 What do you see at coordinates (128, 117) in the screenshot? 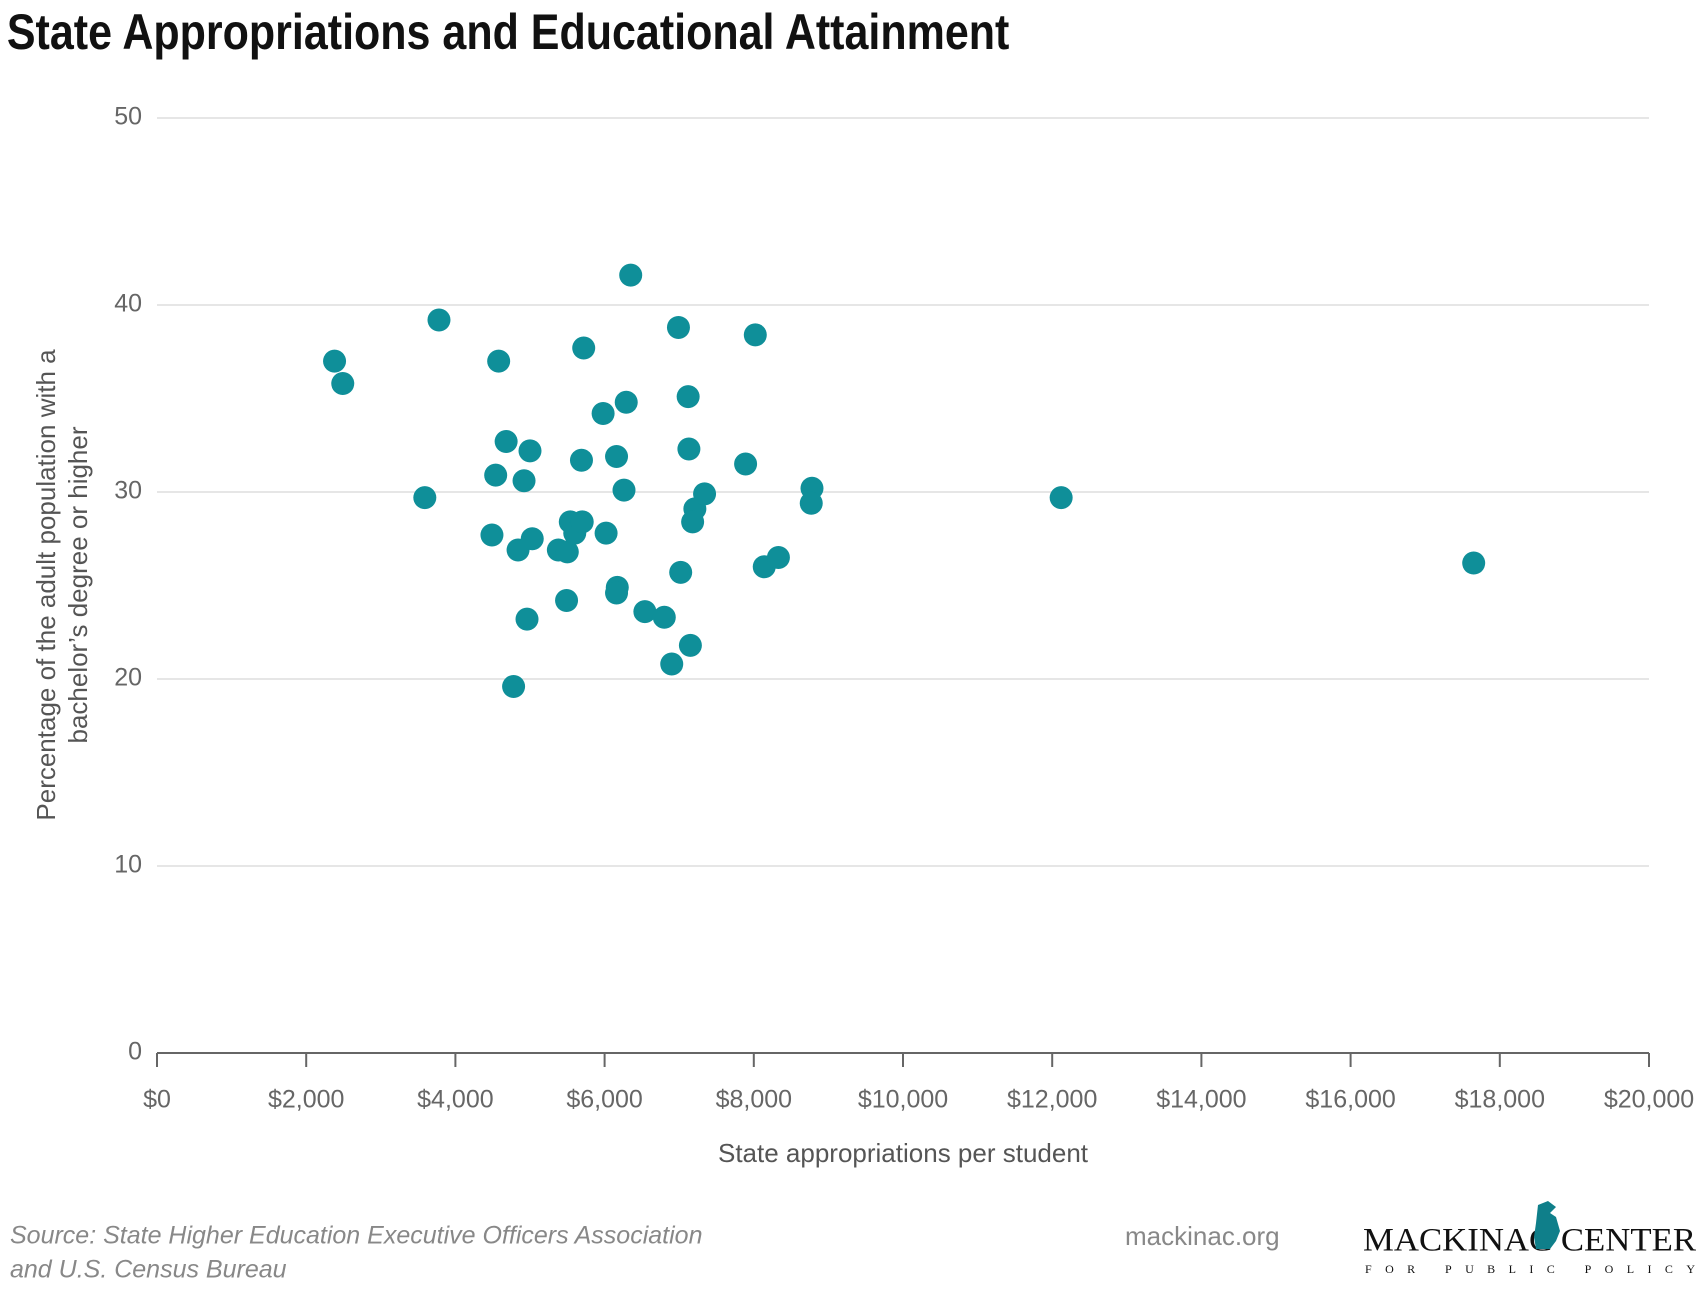
I see `y-tick-label: 50` at bounding box center [128, 117].